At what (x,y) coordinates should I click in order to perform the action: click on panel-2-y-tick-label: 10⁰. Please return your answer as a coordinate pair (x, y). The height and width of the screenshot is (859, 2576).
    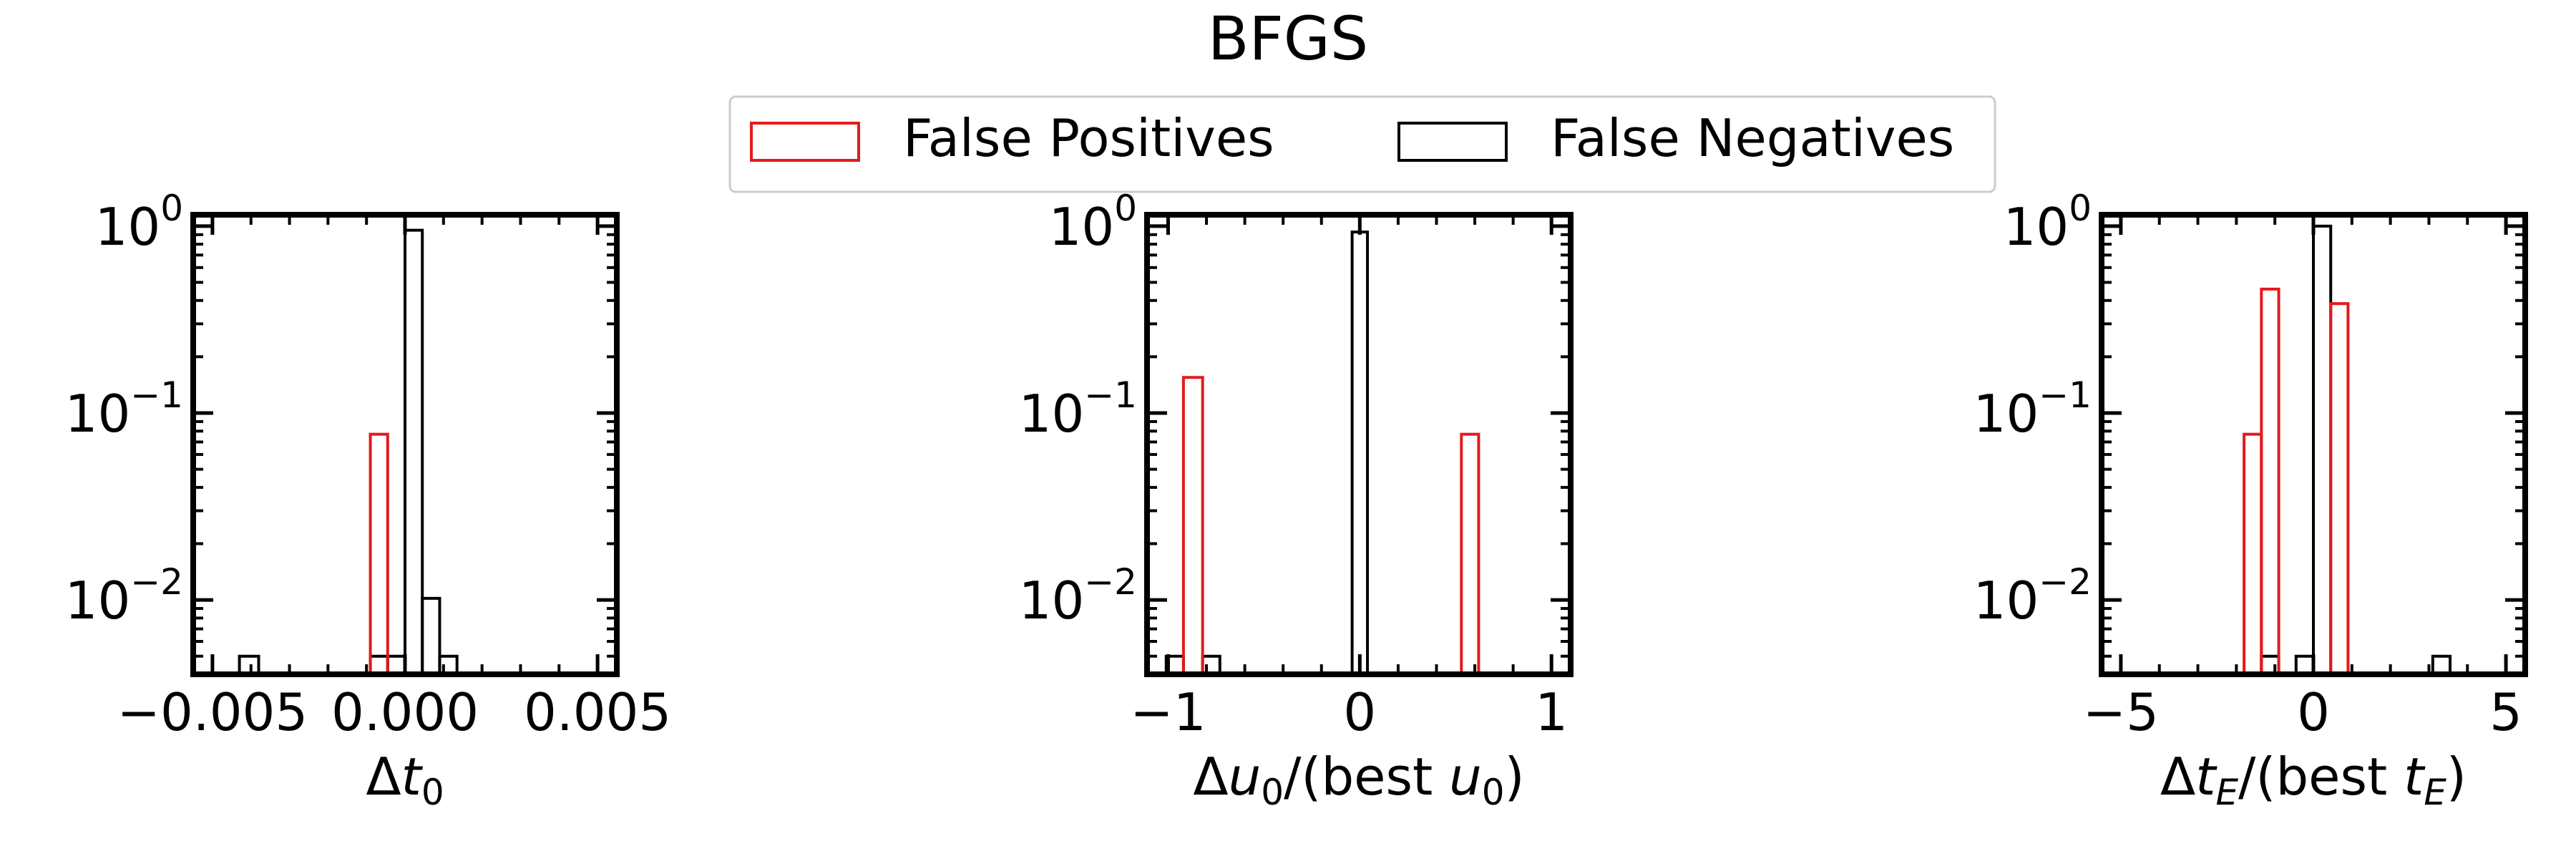
    Looking at the image, I should click on (1093, 222).